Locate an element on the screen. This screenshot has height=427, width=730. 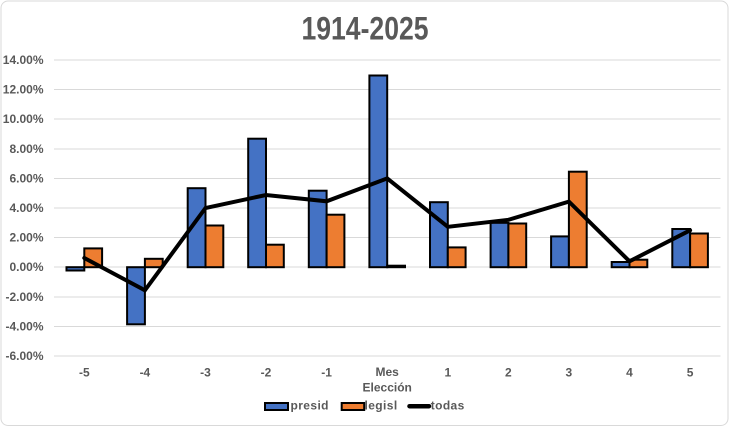
svg-text: 4 is located at coordinates (629, 373).